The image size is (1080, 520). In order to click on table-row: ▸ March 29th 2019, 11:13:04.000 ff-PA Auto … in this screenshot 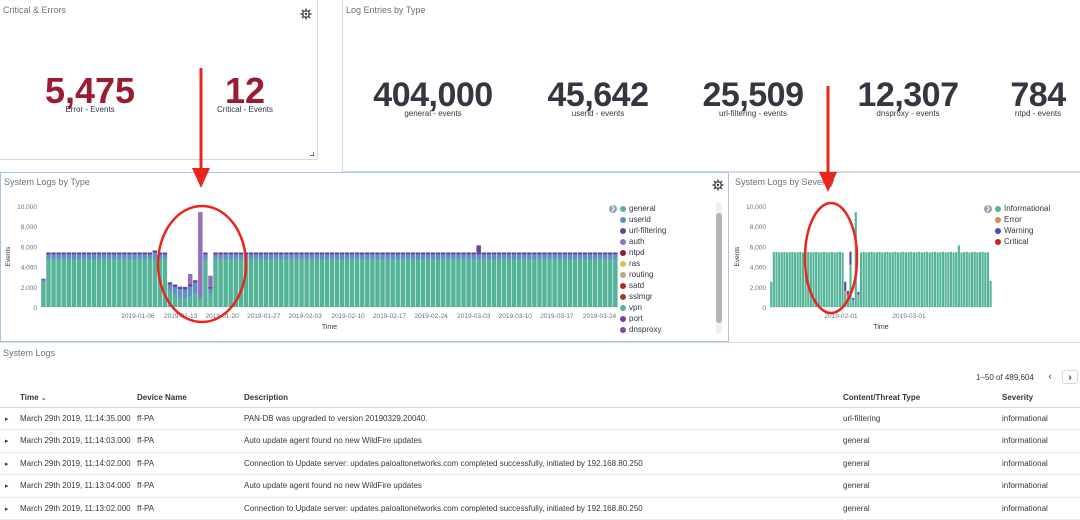, I will do `click(540, 486)`.